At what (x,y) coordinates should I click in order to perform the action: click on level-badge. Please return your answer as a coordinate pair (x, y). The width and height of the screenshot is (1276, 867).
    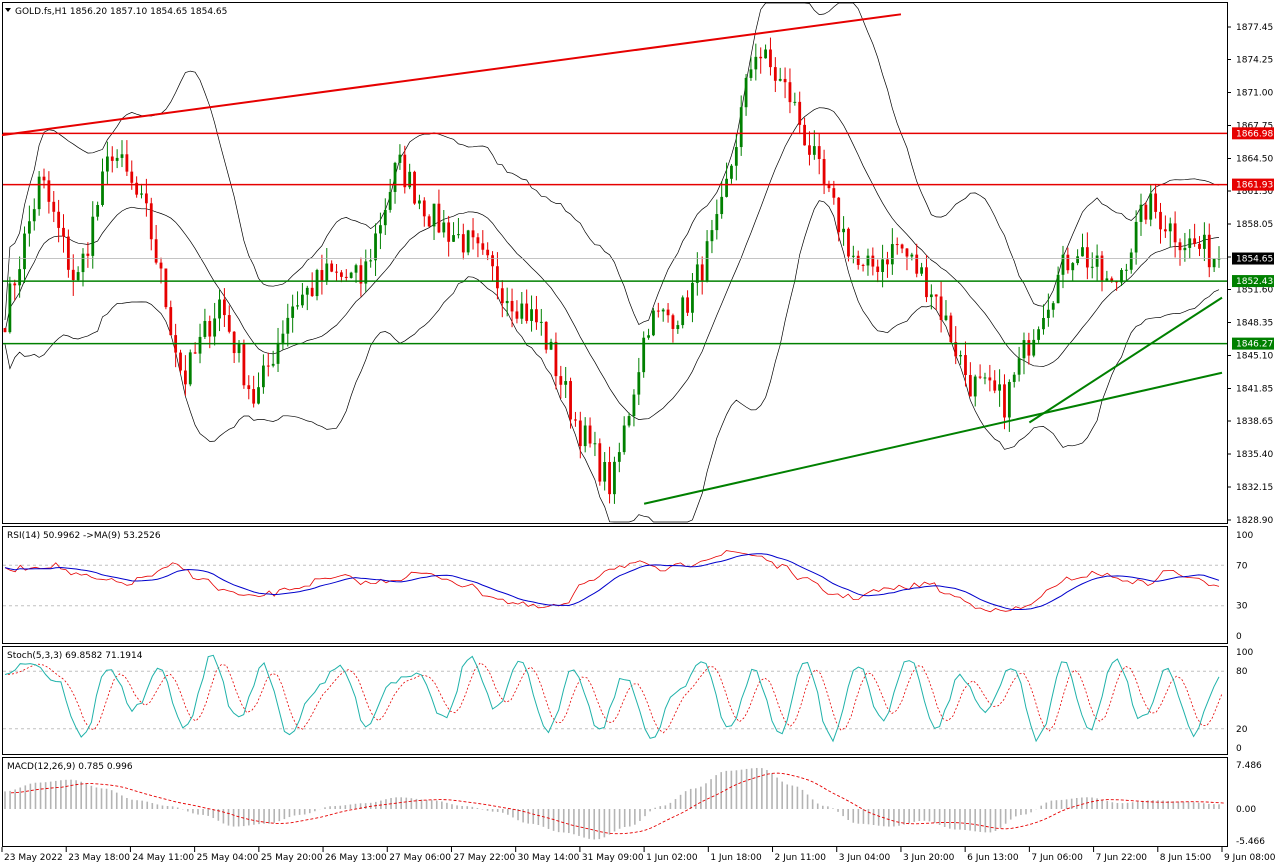
    Looking at the image, I should click on (1253, 258).